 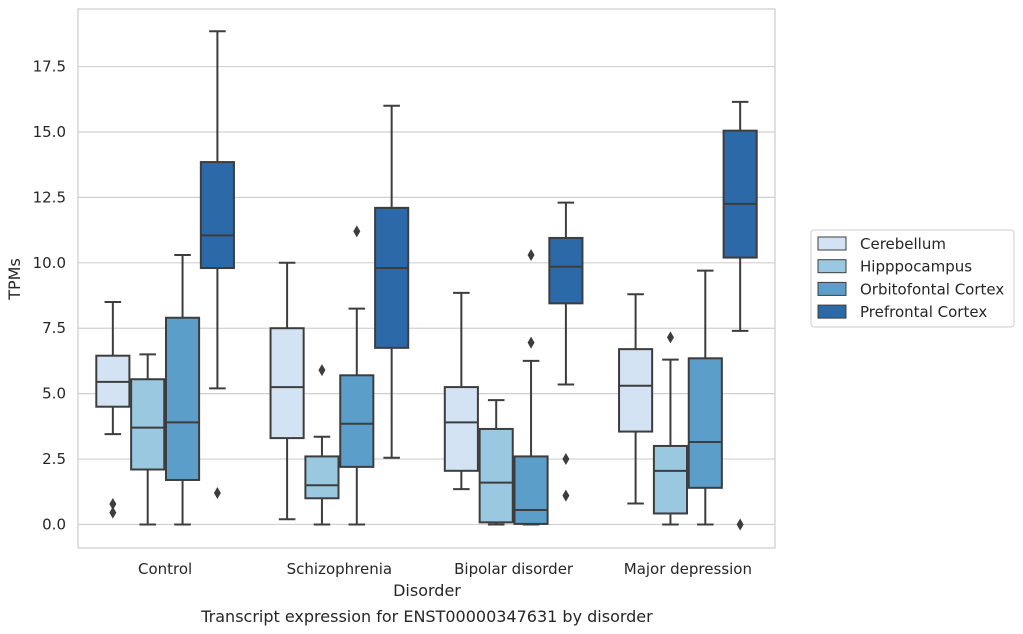 I want to click on x-tick-label: Schizophrenia, so click(x=339, y=569).